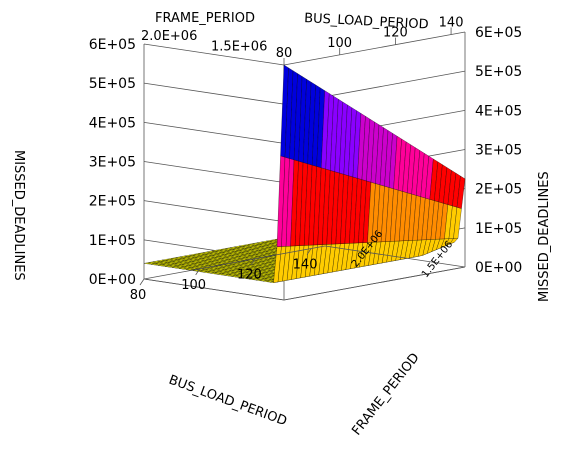 Image resolution: width=576 pixels, height=455 pixels. Describe the element at coordinates (112, 45) in the screenshot. I see `z-tick-label-left: 6E+05` at that location.